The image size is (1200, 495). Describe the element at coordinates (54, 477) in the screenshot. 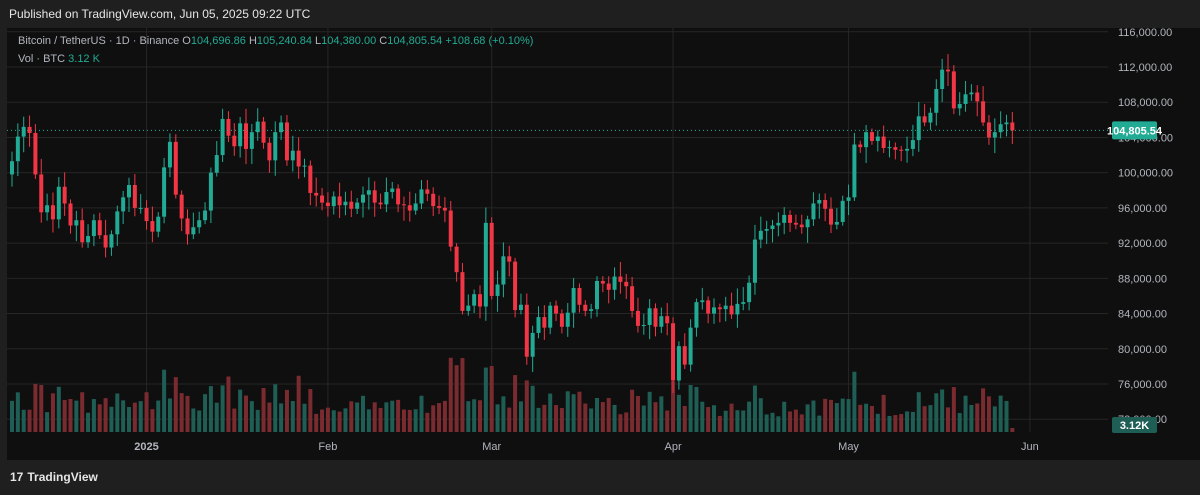

I see `tradingview-logo: 17 TradingView` at that location.